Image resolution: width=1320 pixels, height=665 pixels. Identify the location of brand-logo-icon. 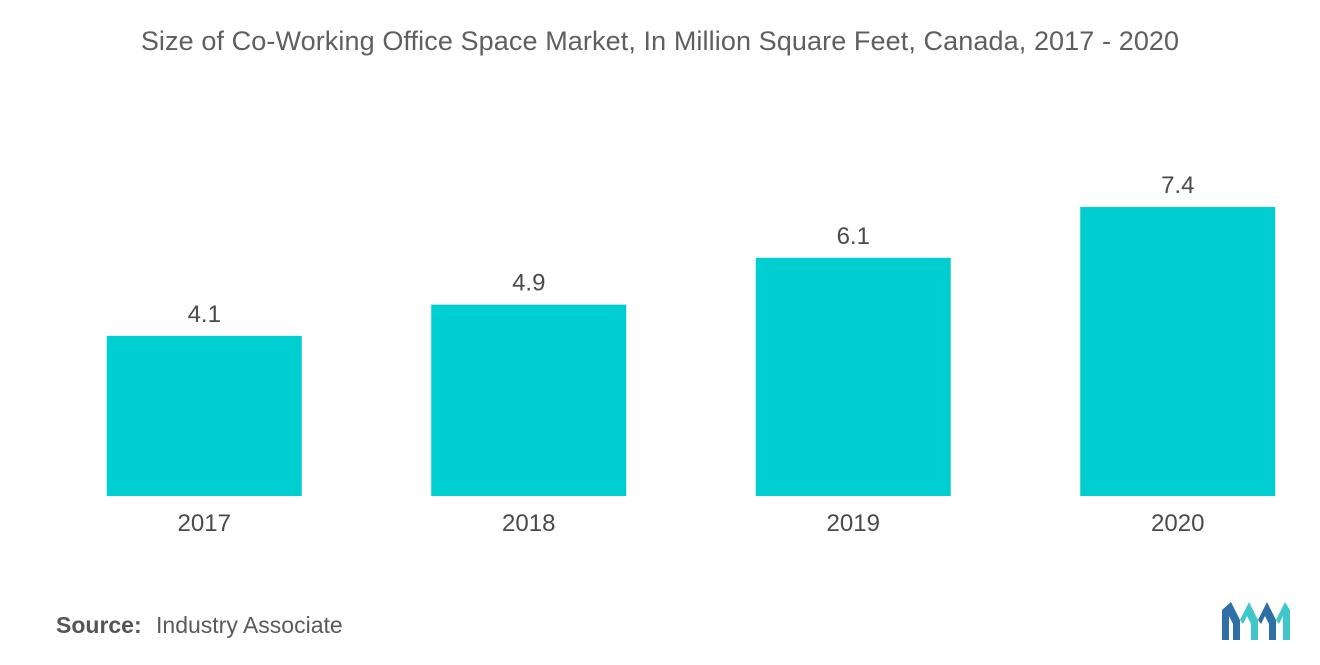
(1256, 621).